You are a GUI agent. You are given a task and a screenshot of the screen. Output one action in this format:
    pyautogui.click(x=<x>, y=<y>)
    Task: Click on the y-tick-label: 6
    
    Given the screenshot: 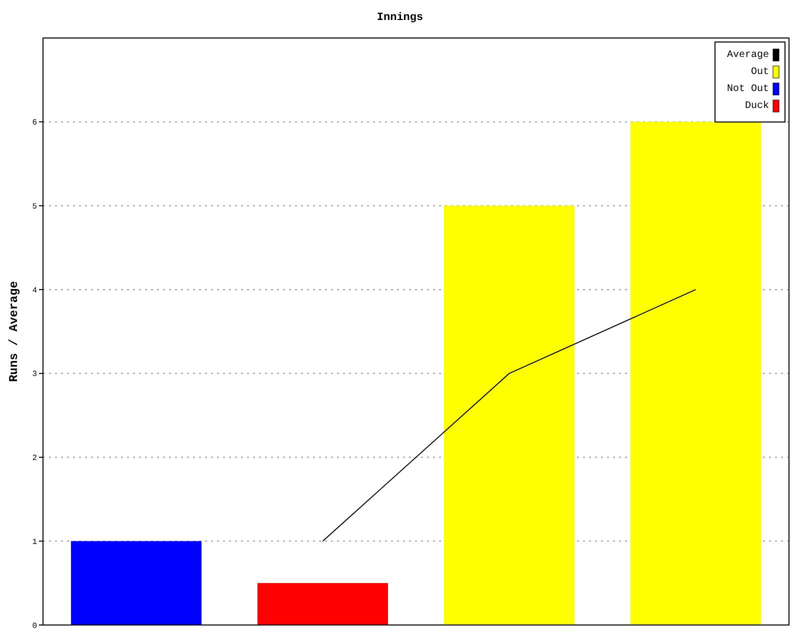 What is the action you would take?
    pyautogui.click(x=35, y=123)
    